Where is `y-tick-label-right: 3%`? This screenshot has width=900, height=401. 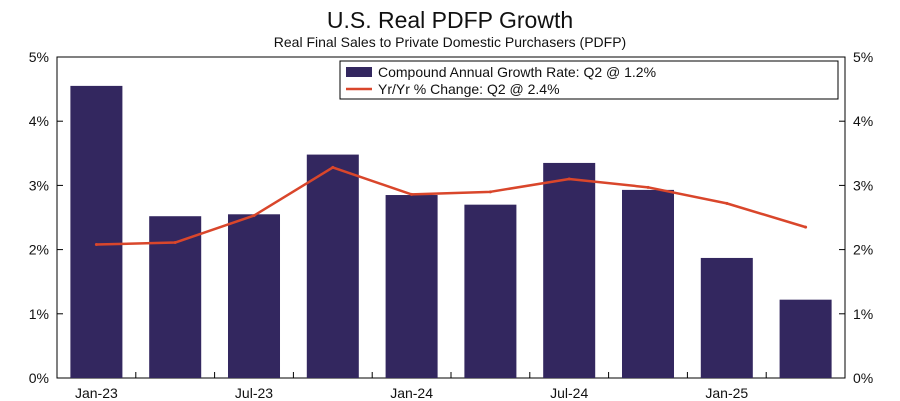
y-tick-label-right: 3% is located at coordinates (863, 185).